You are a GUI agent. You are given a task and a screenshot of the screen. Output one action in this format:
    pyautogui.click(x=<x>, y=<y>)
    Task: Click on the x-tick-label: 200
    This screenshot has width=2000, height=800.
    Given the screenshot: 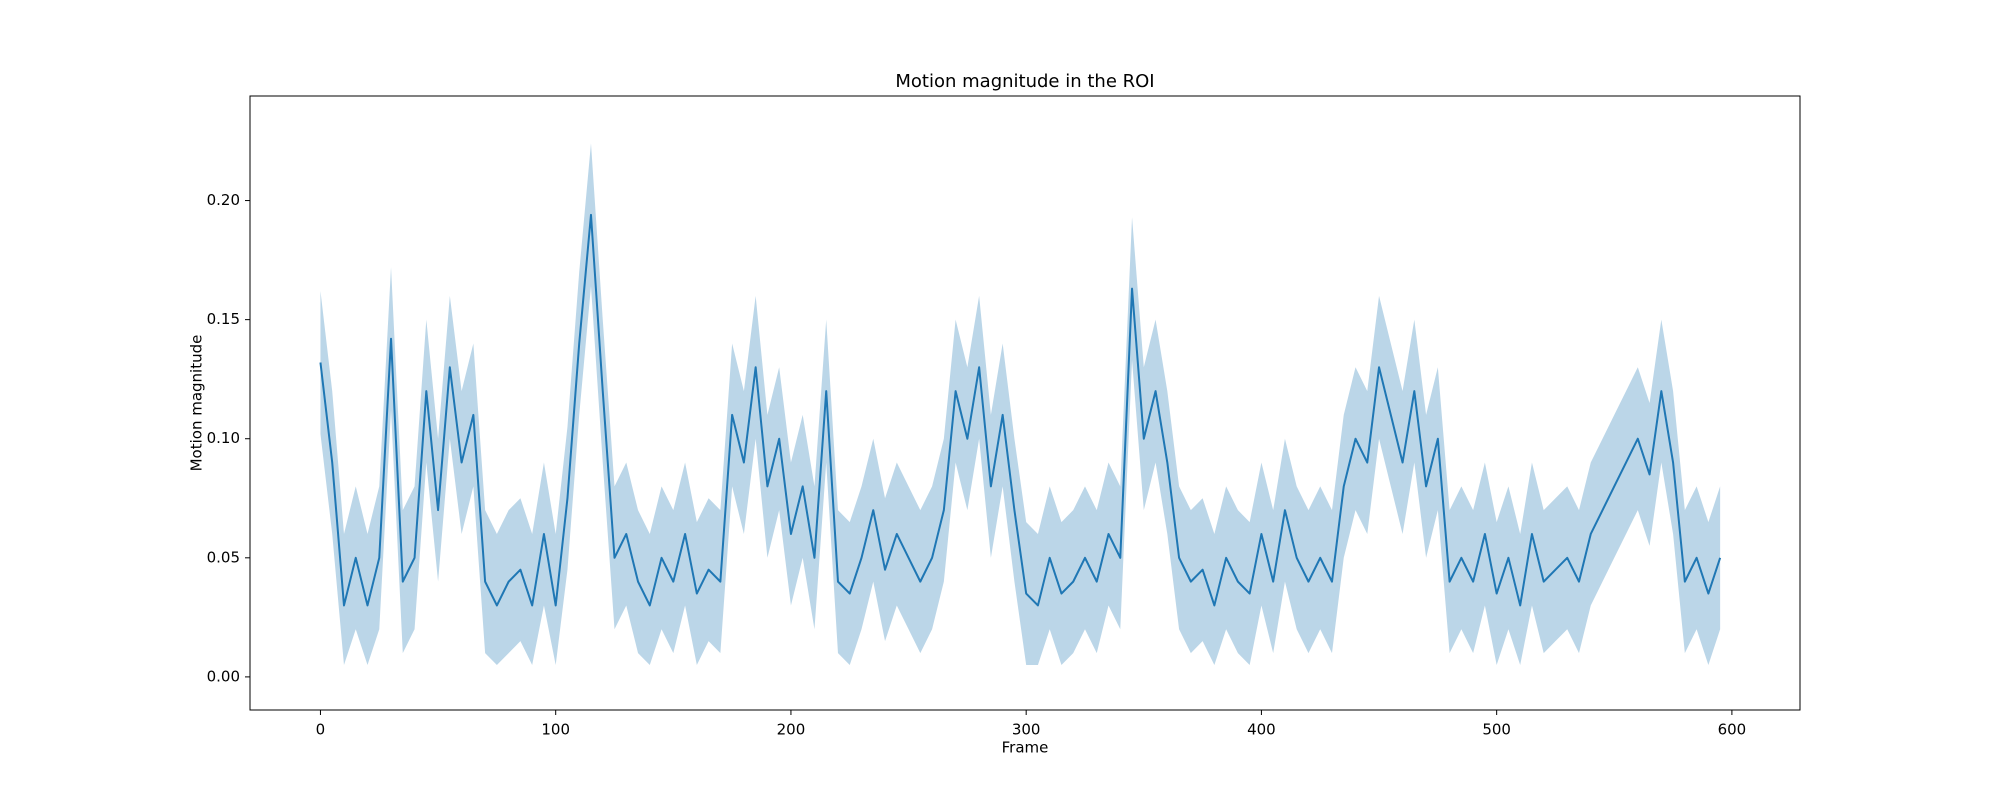 What is the action you would take?
    pyautogui.click(x=791, y=730)
    